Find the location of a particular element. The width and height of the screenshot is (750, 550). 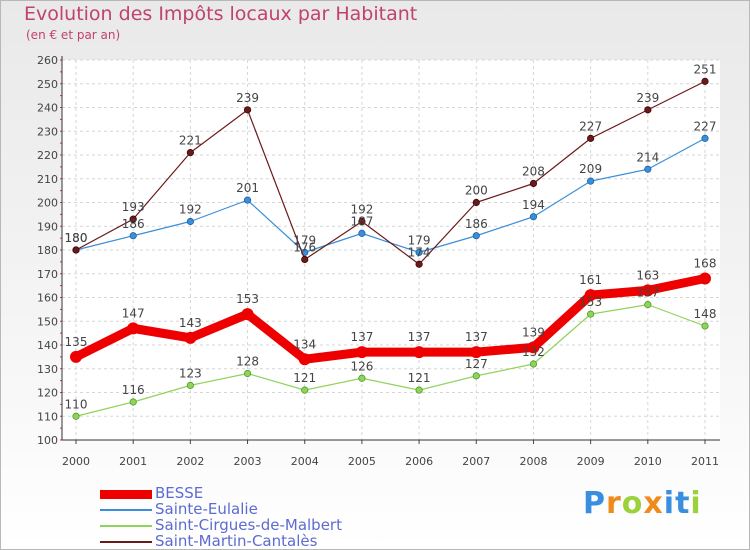

data-label: 239 is located at coordinates (247, 98).